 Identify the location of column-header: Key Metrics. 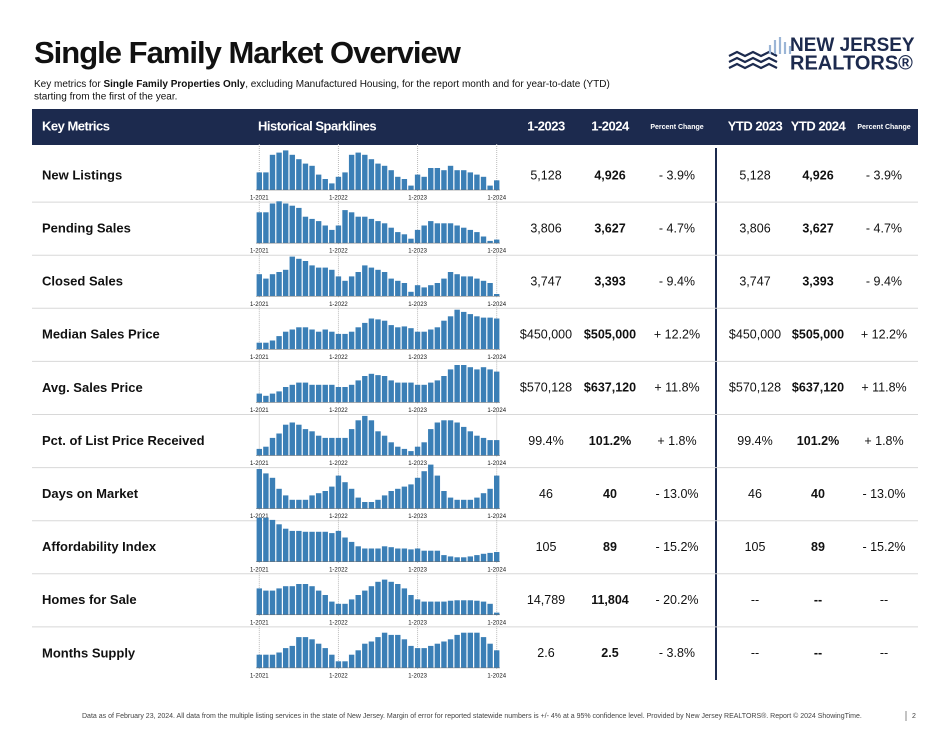
(76, 125).